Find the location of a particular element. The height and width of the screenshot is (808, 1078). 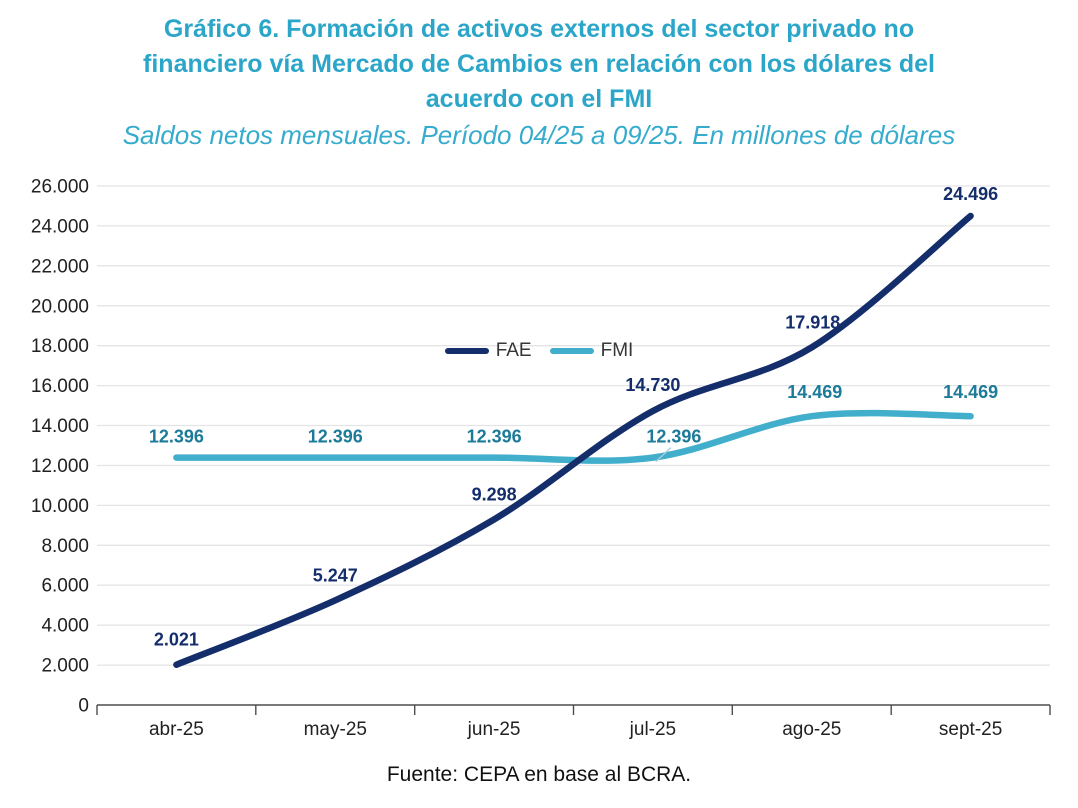

page-title-line-3: acuerdo con el FMI is located at coordinates (539, 99).